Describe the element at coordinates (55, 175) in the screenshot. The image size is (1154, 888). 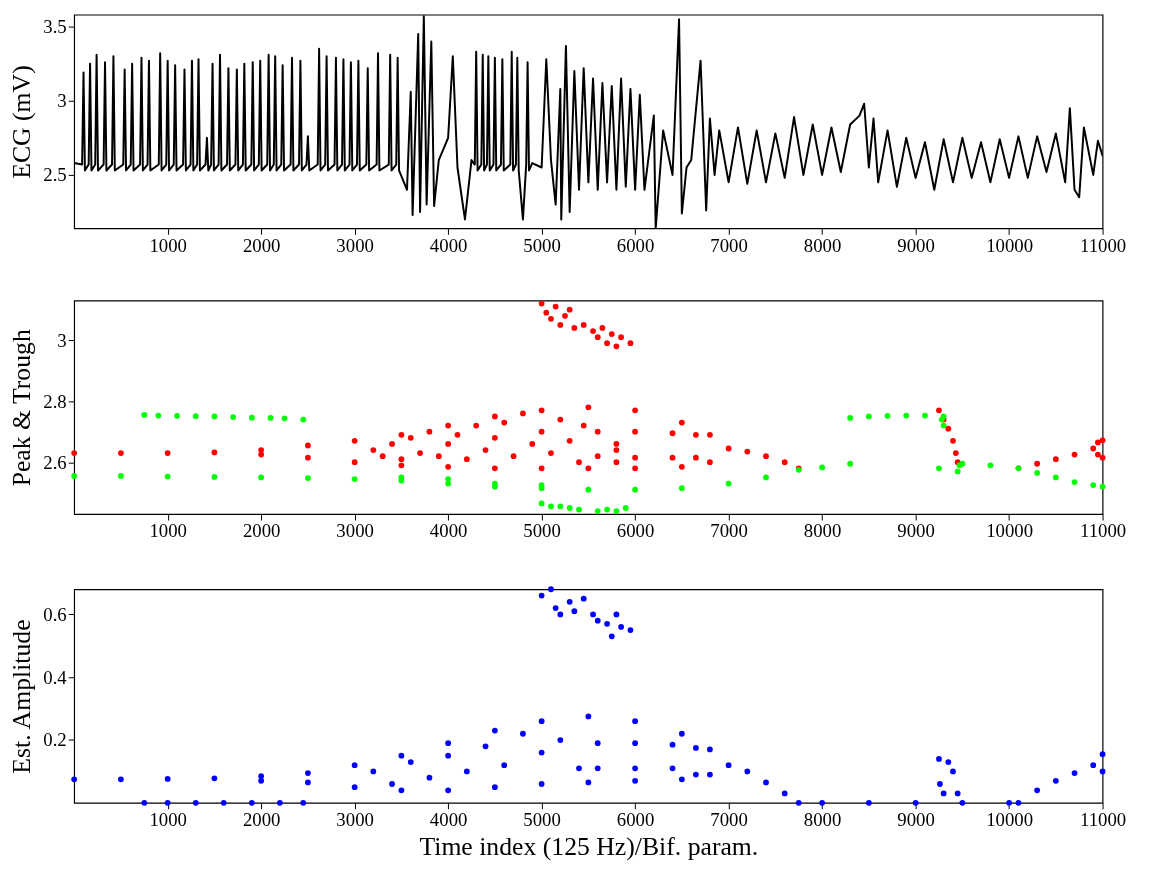
I see `y-tick-label: 2.5` at that location.